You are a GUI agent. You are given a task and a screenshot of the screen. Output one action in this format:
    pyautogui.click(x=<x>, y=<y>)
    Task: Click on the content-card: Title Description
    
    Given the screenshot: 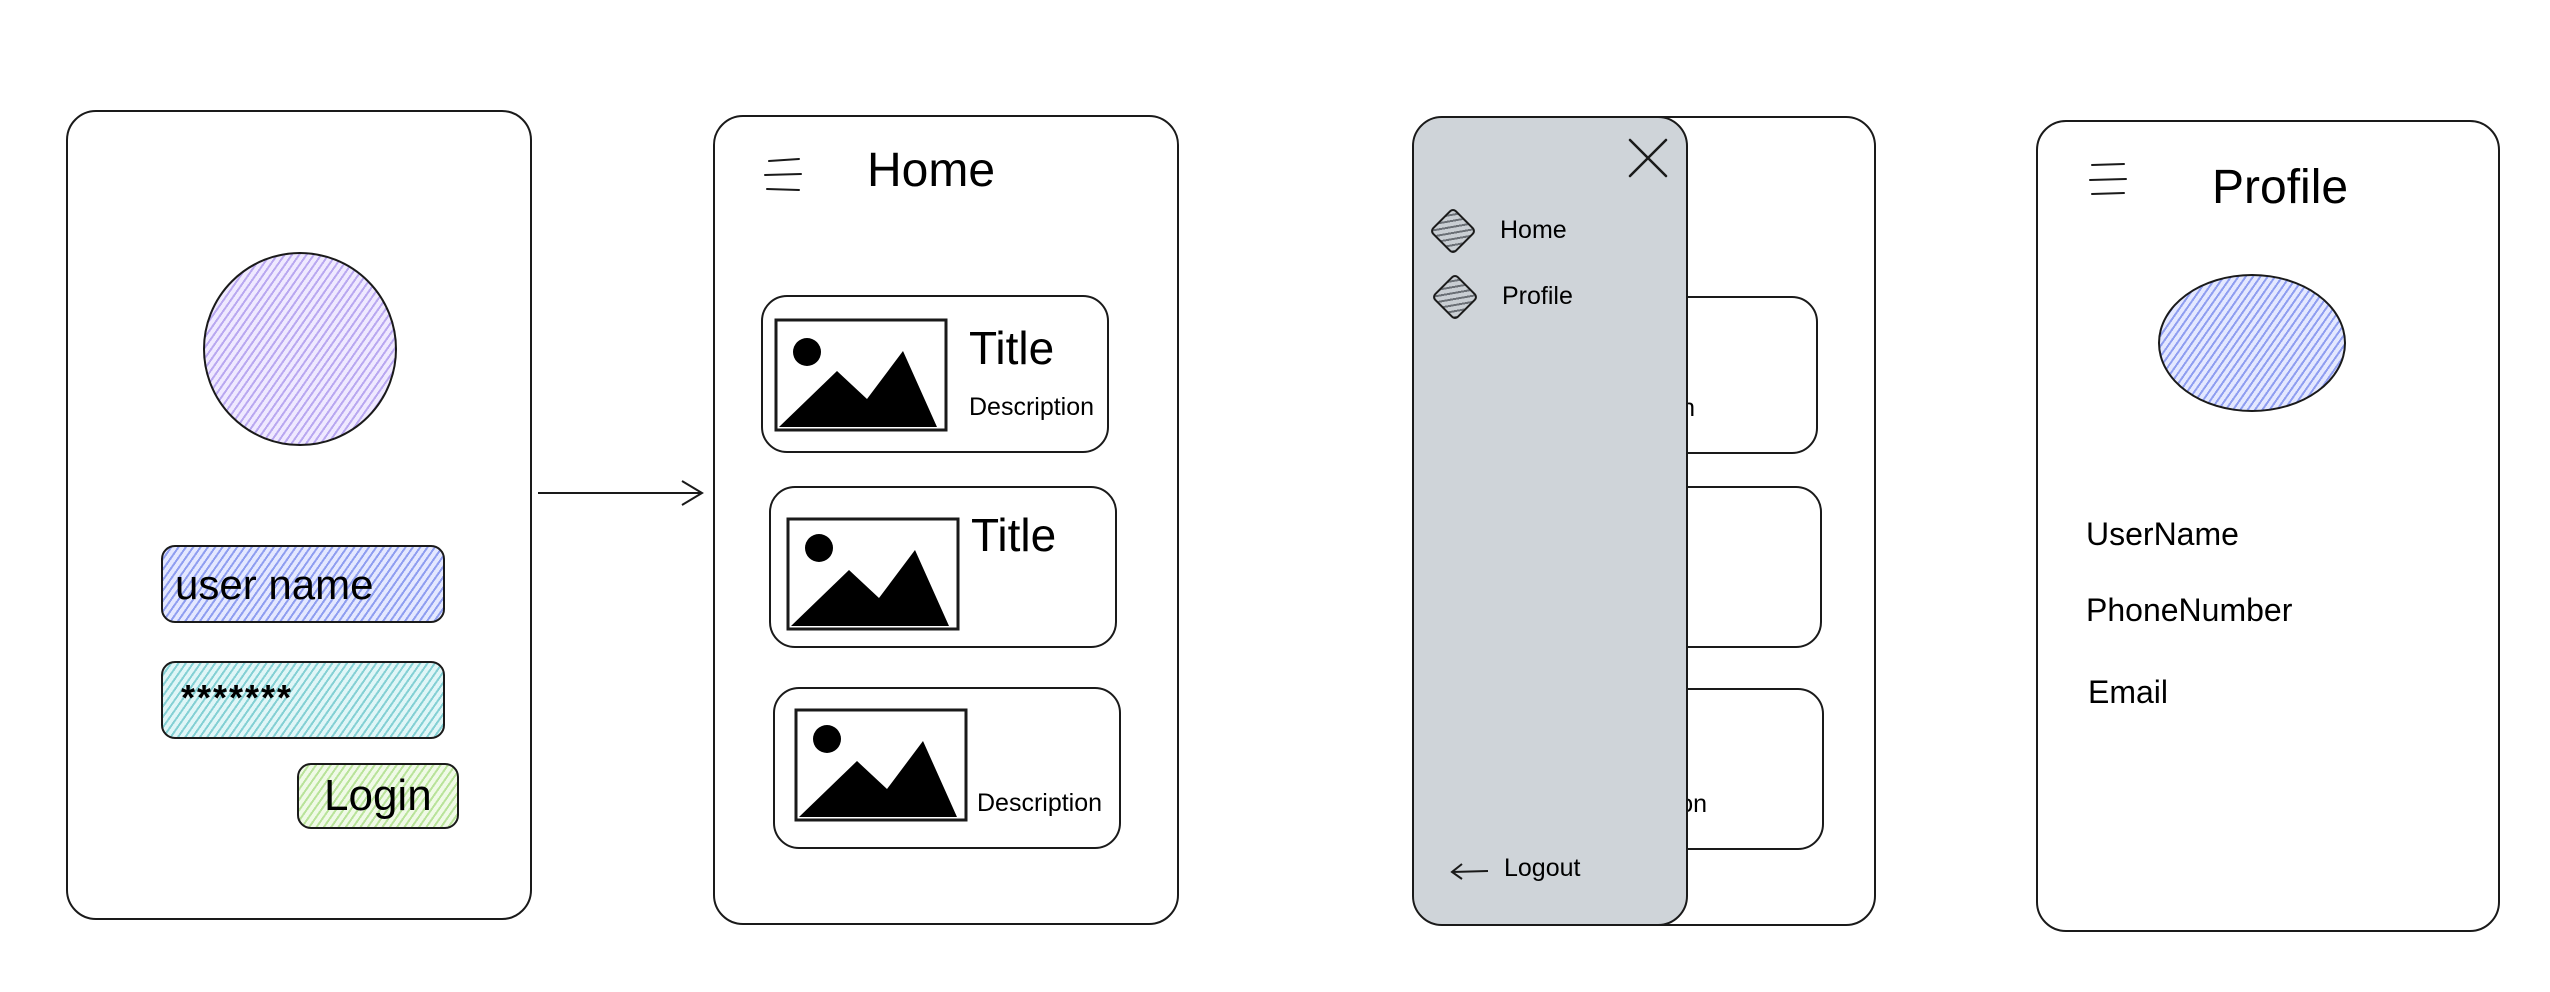 What is the action you would take?
    pyautogui.click(x=935, y=374)
    